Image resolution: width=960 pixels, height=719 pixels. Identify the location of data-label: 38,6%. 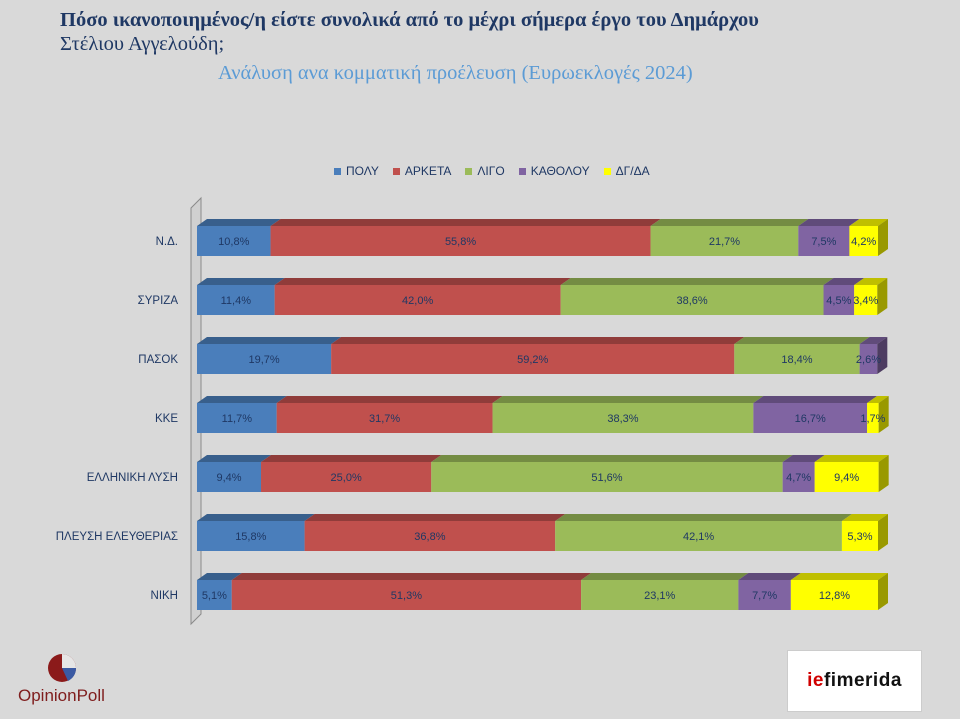
(691, 301).